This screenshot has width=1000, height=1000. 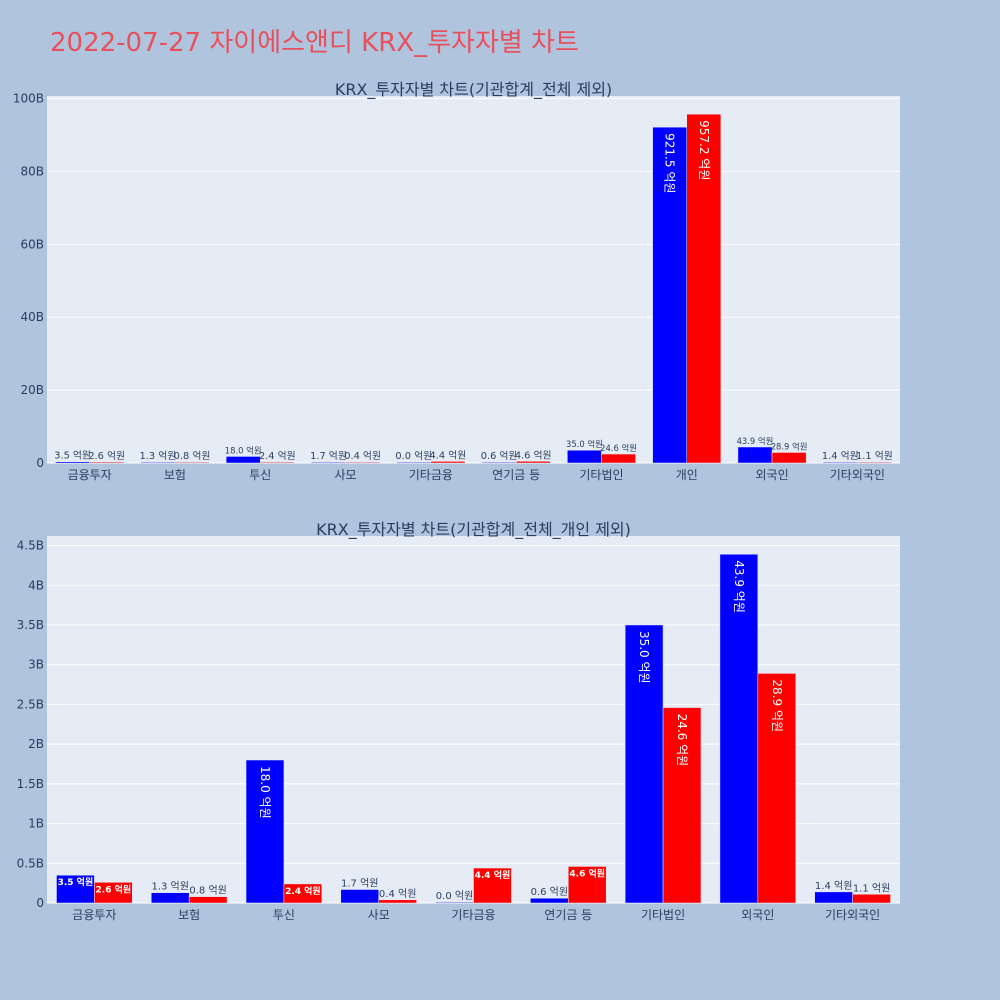 What do you see at coordinates (36, 824) in the screenshot?
I see `y-tick-label: 1B` at bounding box center [36, 824].